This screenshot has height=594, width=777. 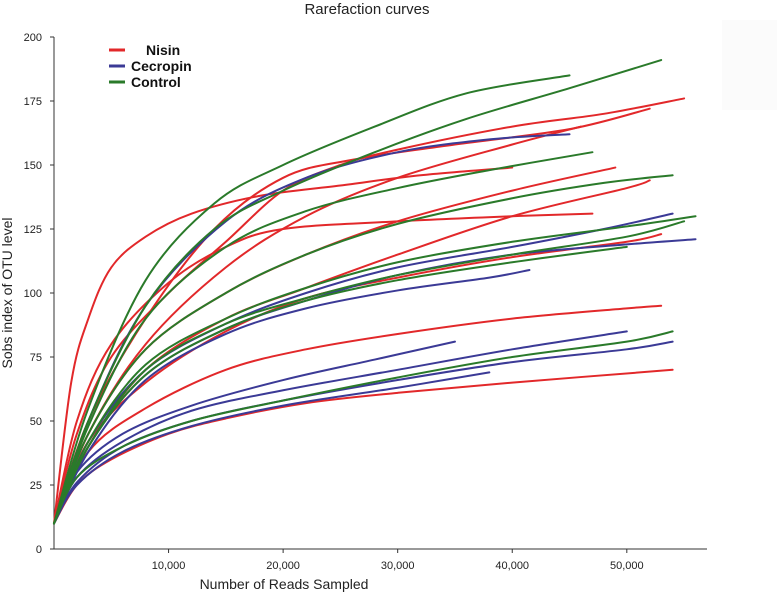 What do you see at coordinates (512, 566) in the screenshot?
I see `x-tick-label: 40,000` at bounding box center [512, 566].